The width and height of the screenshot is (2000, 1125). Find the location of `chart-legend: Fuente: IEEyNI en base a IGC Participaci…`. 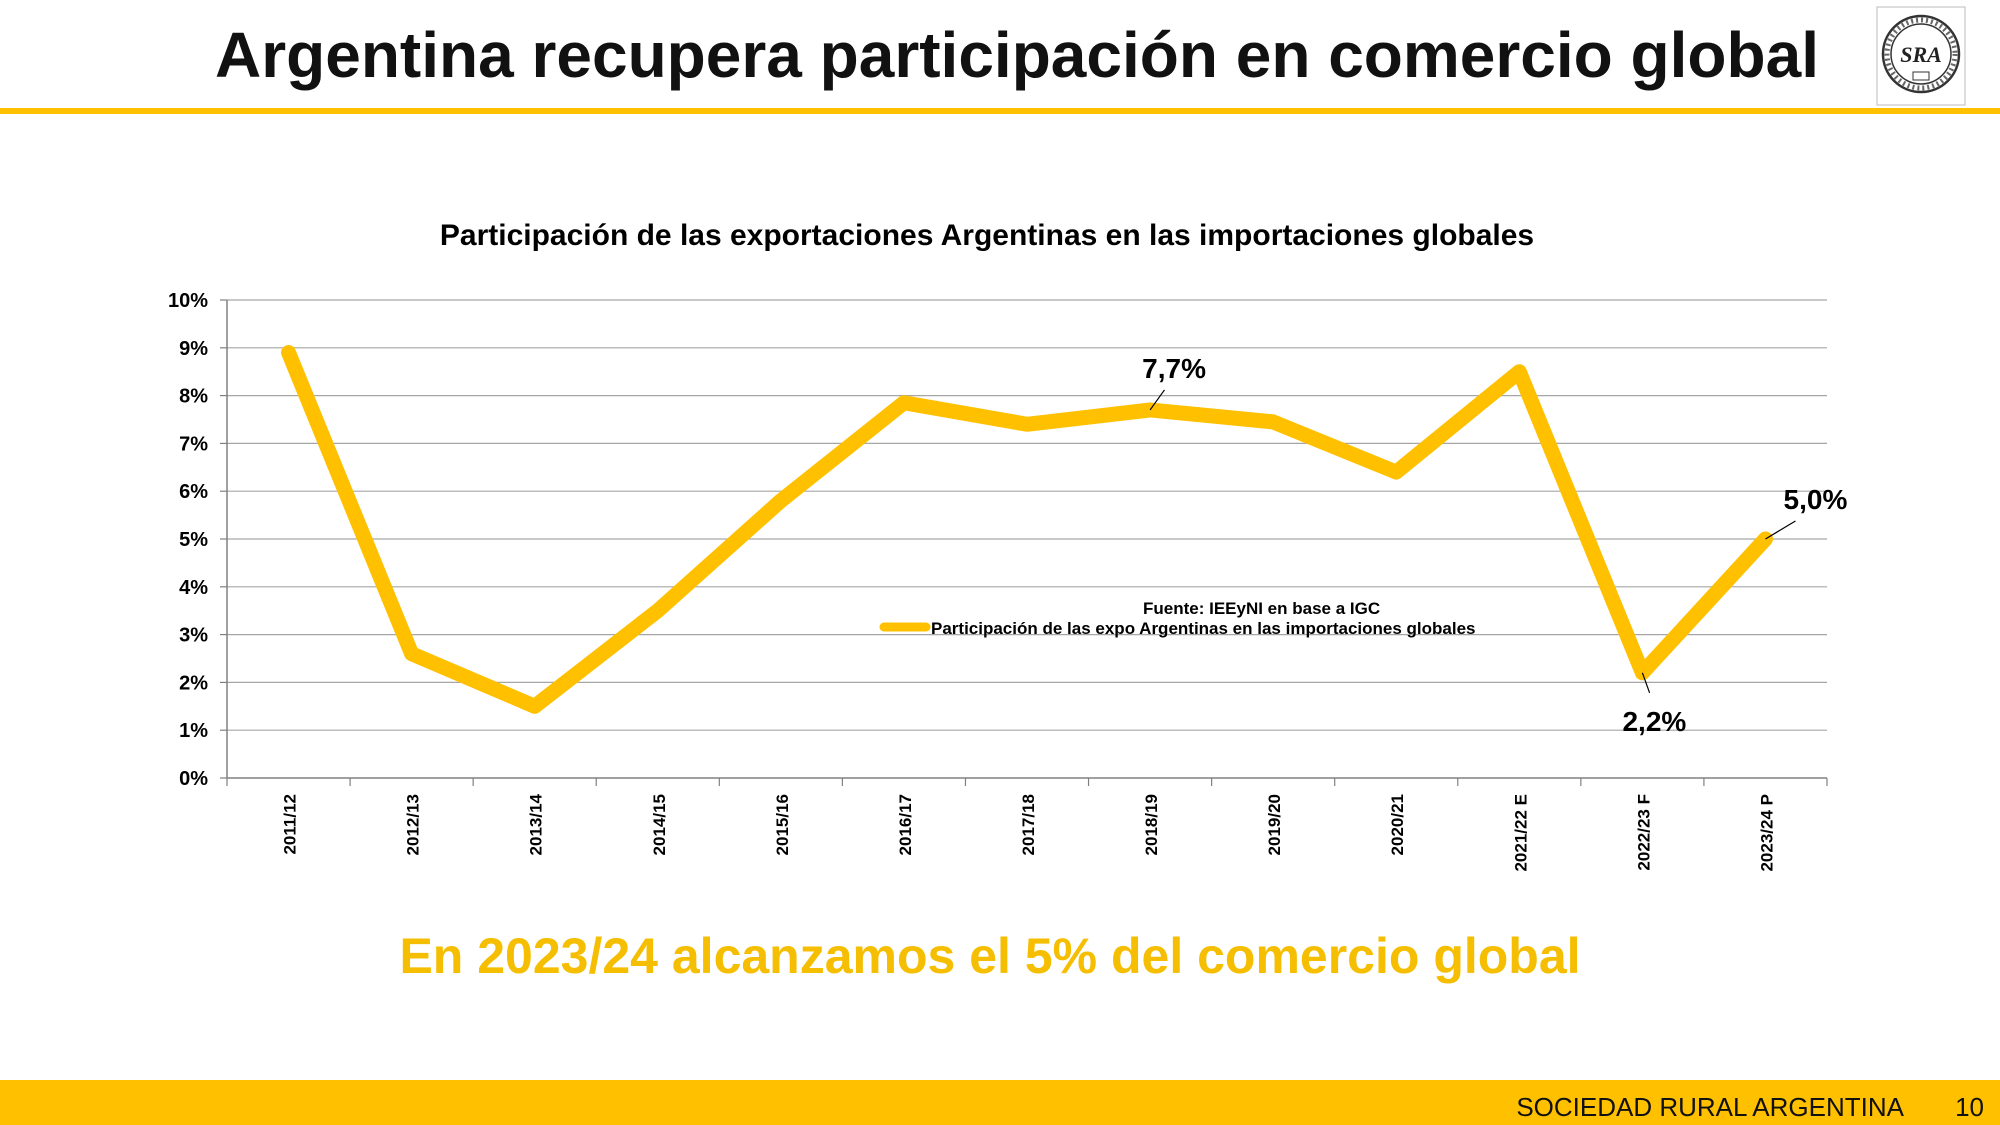

chart-legend: Fuente: IEEyNI en base a IGC Participaci… is located at coordinates (1177, 618).